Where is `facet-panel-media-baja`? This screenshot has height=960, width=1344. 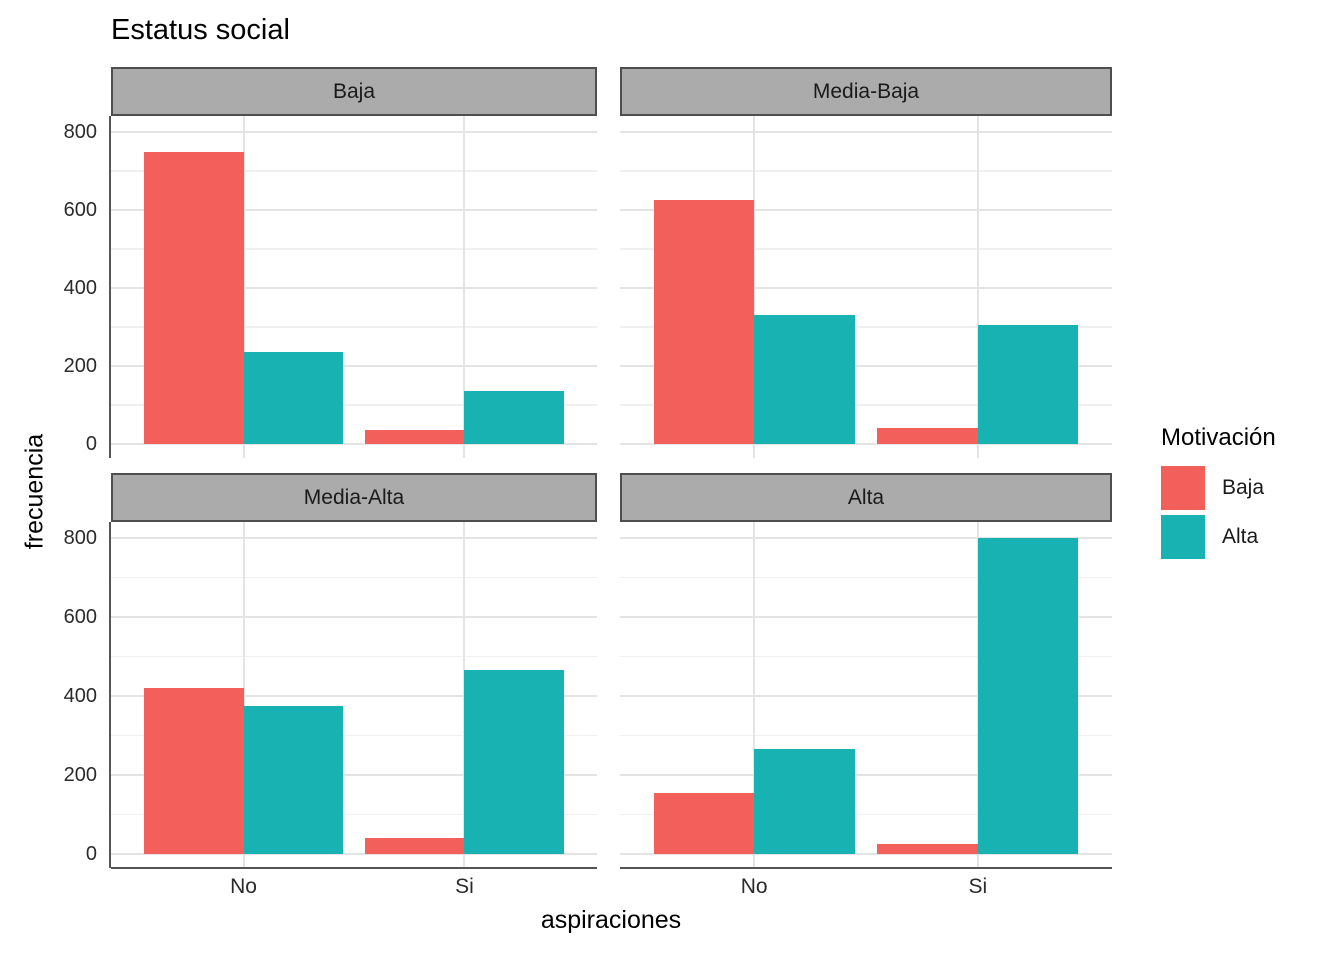
facet-panel-media-baja is located at coordinates (866, 287).